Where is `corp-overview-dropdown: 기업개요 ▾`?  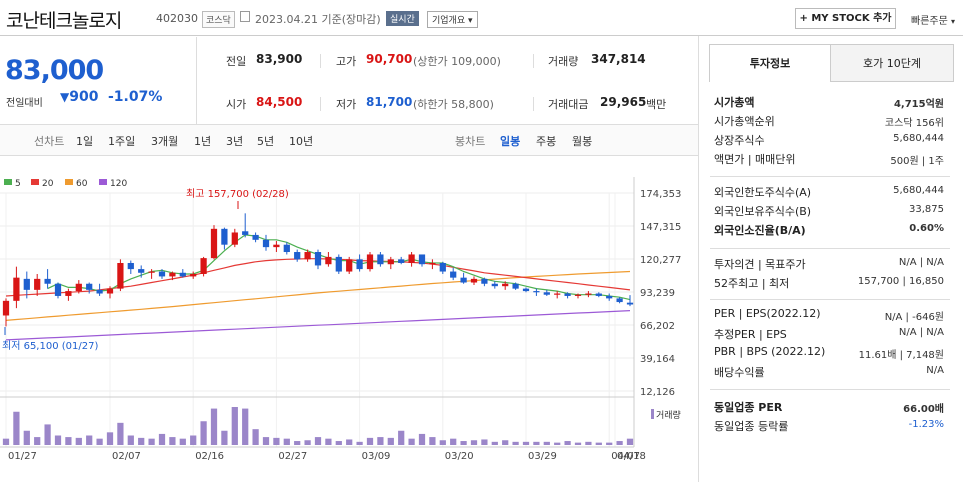 corp-overview-dropdown: 기업개요 ▾ is located at coordinates (452, 19).